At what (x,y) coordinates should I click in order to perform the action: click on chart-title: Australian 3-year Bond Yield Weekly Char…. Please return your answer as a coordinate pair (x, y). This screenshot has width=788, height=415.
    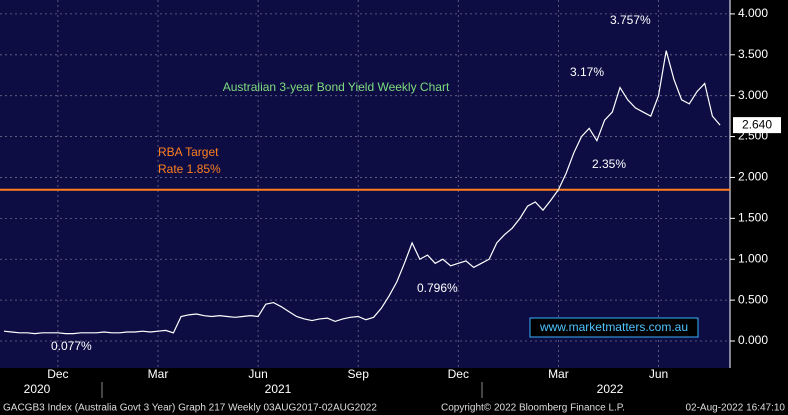
    Looking at the image, I should click on (336, 87).